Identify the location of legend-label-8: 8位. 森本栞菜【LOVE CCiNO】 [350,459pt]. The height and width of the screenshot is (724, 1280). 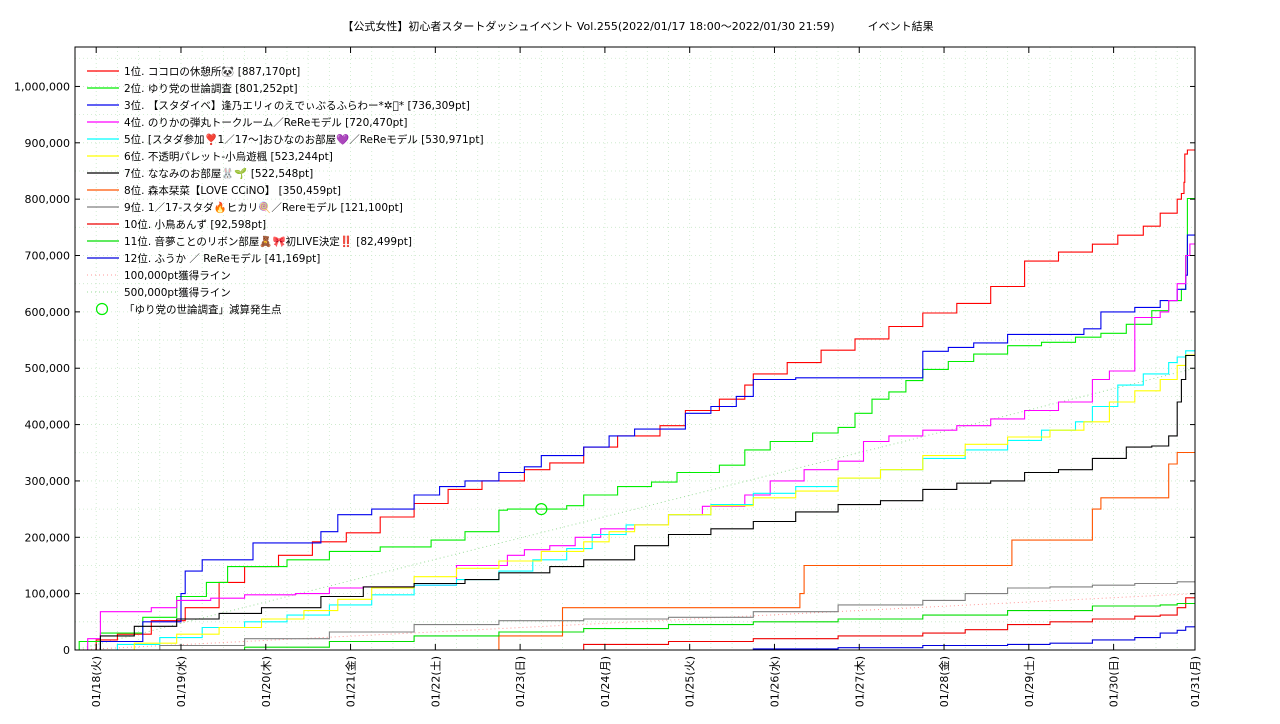
(232, 190).